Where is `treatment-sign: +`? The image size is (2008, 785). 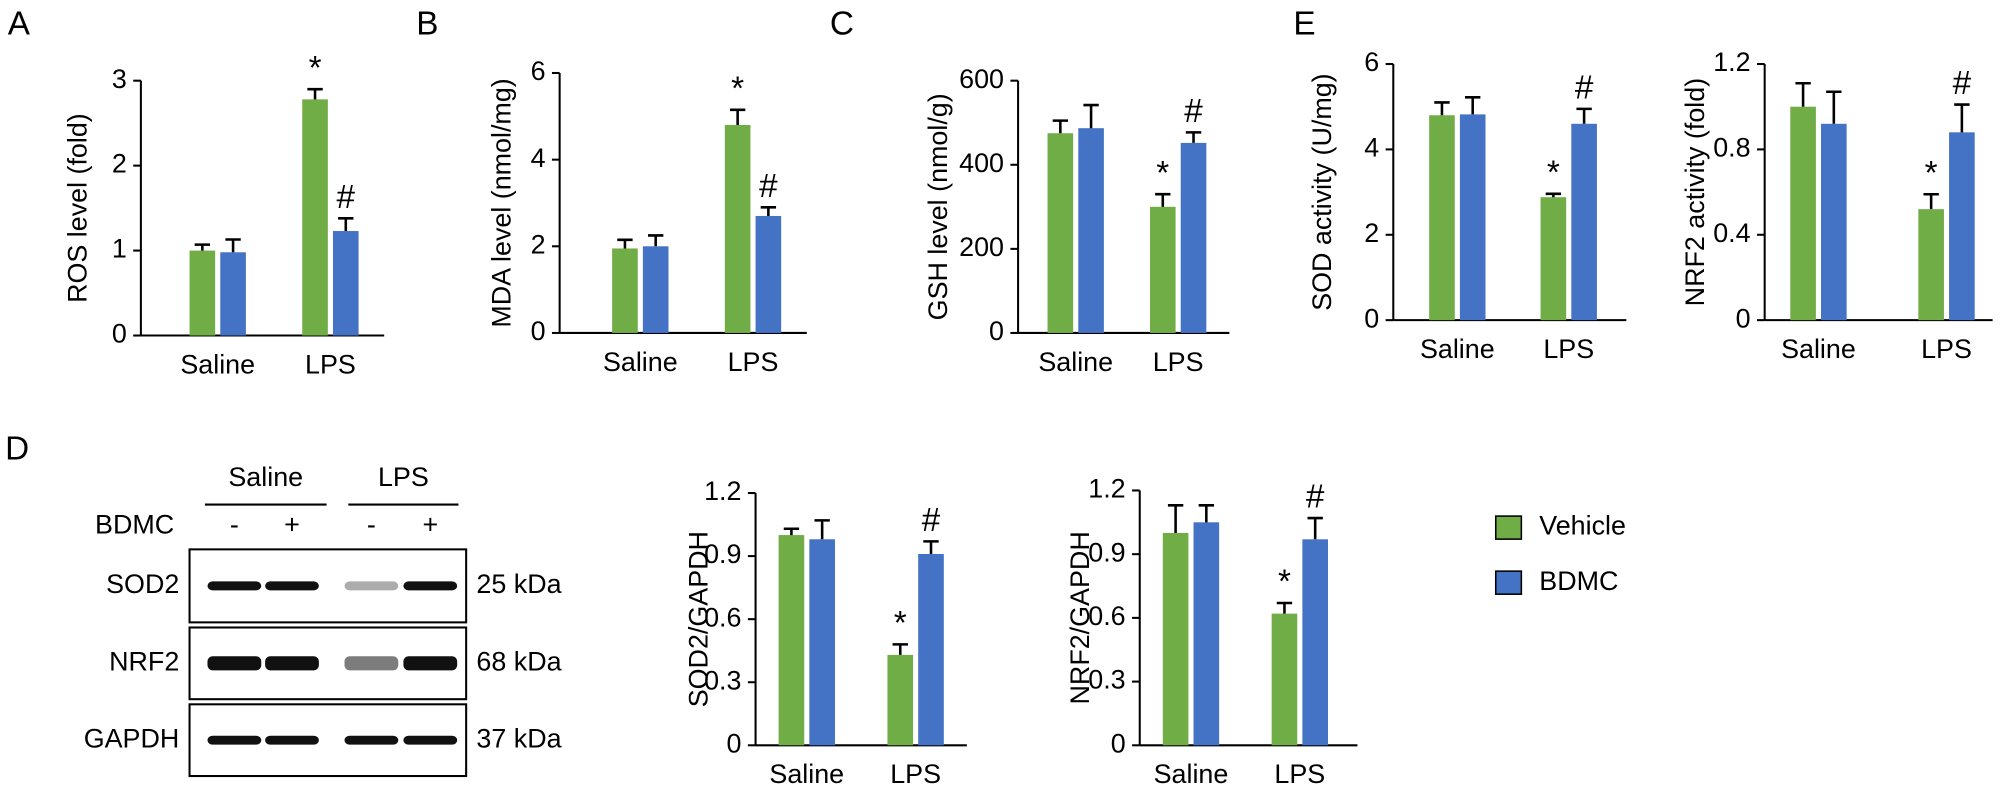 treatment-sign: + is located at coordinates (292, 524).